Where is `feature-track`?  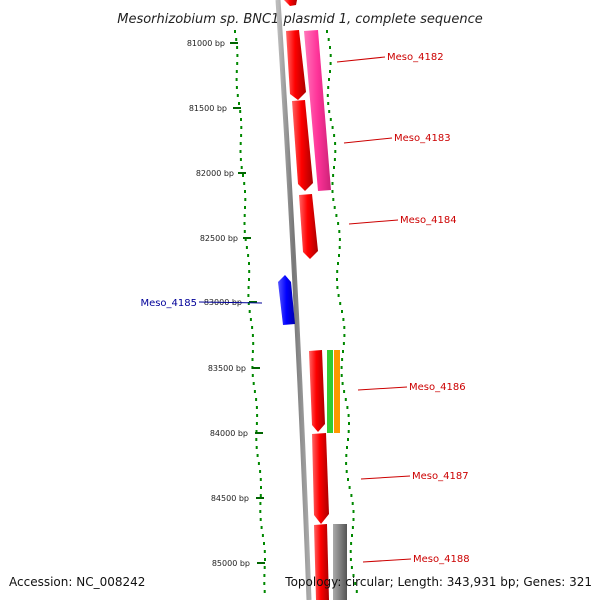
feature-track is located at coordinates (312, 300).